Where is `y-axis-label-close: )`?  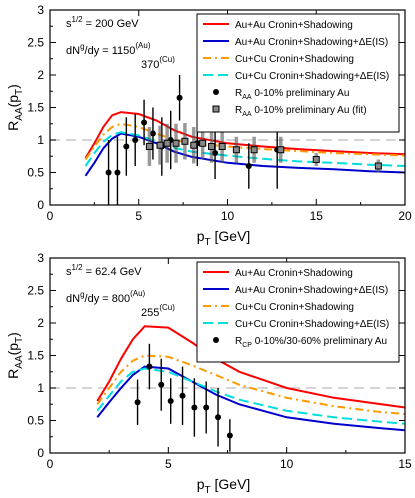
y-axis-label-close: ) is located at coordinates (13, 334).